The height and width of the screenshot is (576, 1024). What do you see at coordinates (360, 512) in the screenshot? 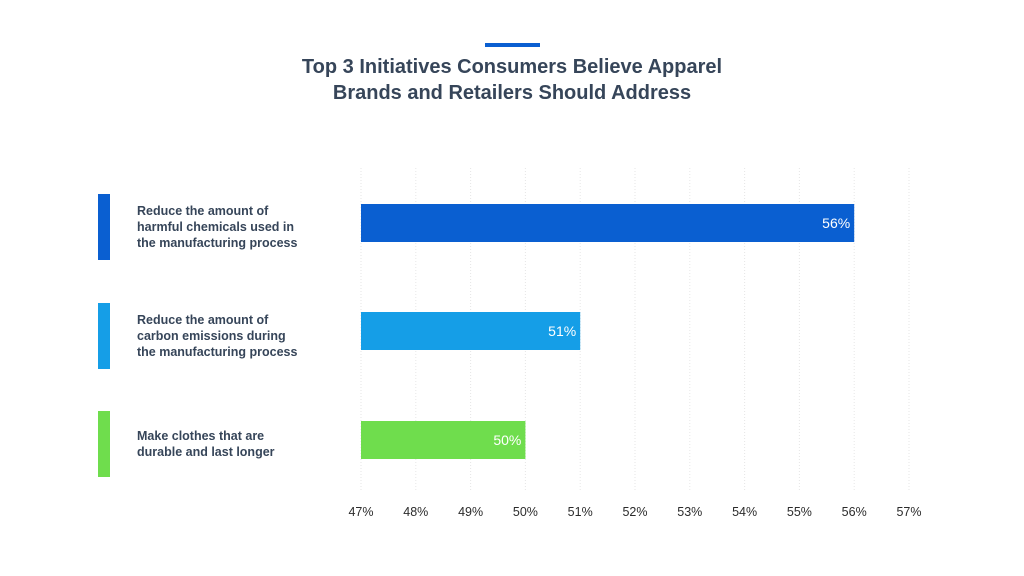
I see `x-tick-label: 47%` at bounding box center [360, 512].